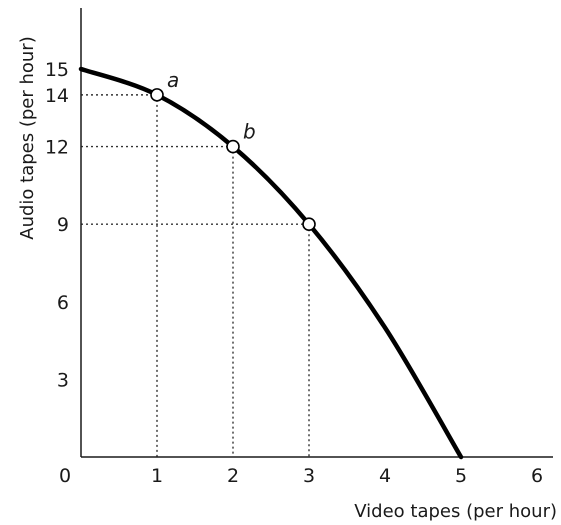 Image resolution: width=561 pixels, height=525 pixels. I want to click on y-tick-label: 9, so click(63, 225).